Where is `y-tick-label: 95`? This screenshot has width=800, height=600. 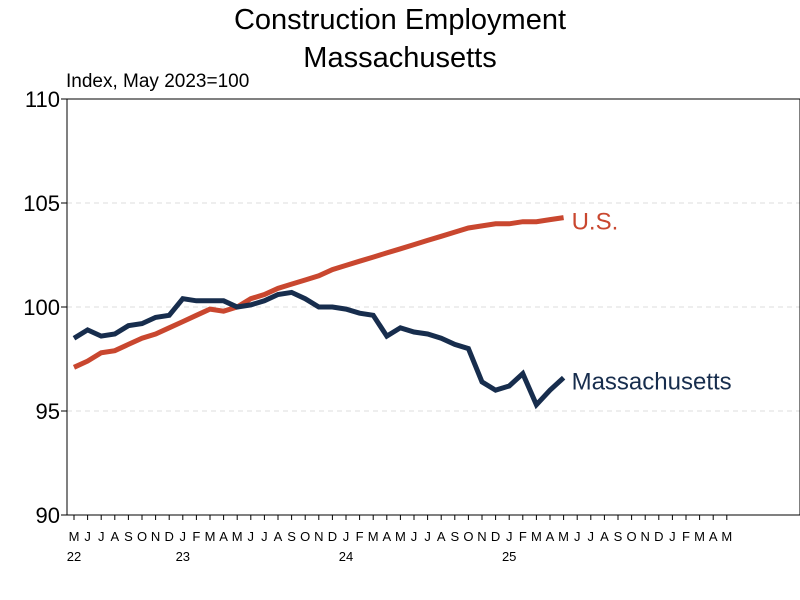 y-tick-label: 95 is located at coordinates (48, 411).